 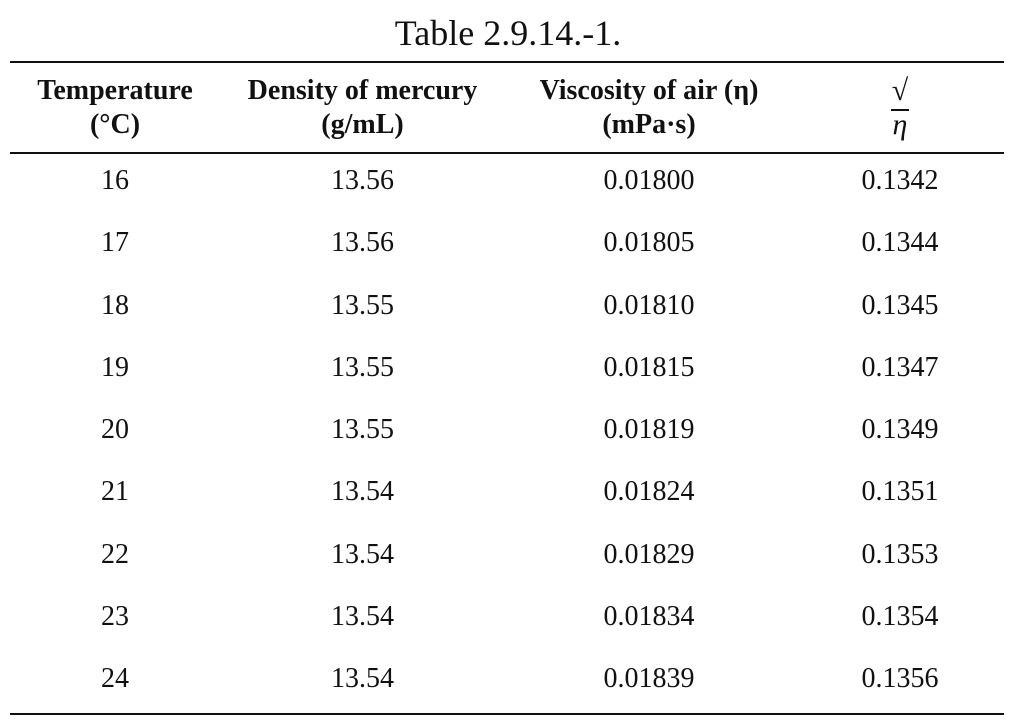 What do you see at coordinates (649, 305) in the screenshot?
I see `viscosity-cell: 0.01810` at bounding box center [649, 305].